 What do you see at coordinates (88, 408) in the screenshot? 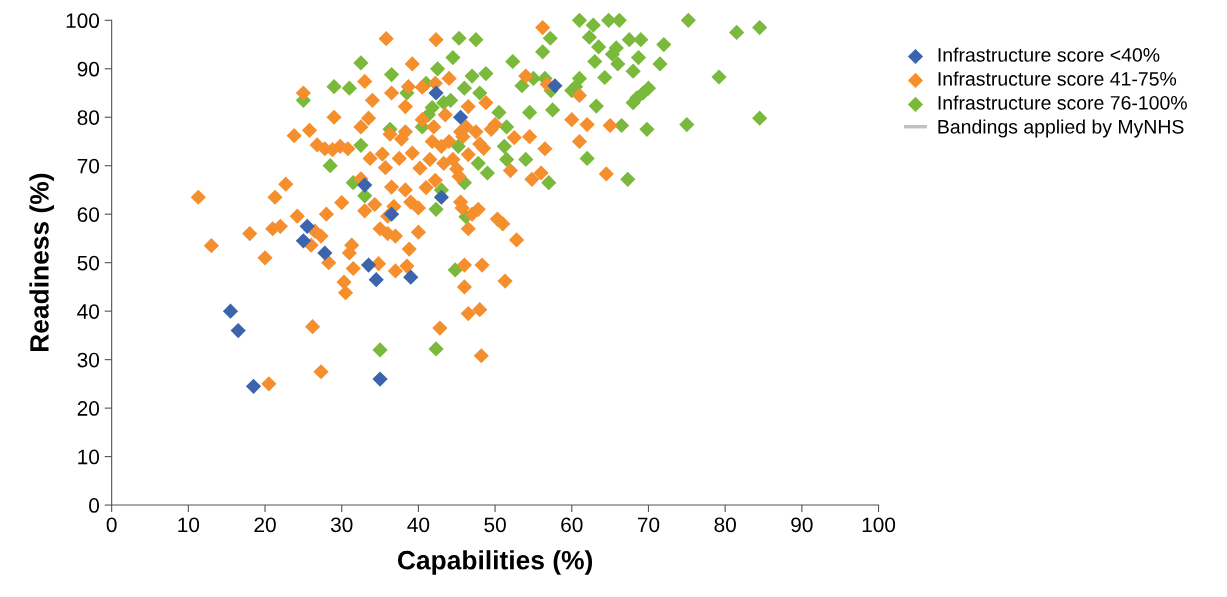
I see `y-tick-label: 20` at bounding box center [88, 408].